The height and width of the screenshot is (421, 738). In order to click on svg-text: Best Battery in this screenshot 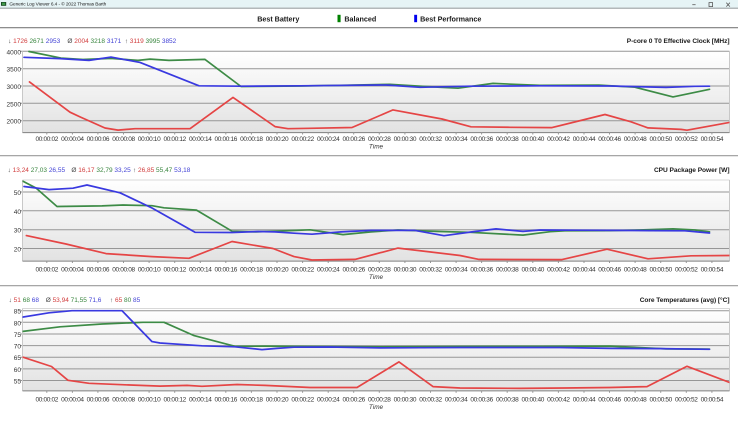, I will do `click(278, 19)`.